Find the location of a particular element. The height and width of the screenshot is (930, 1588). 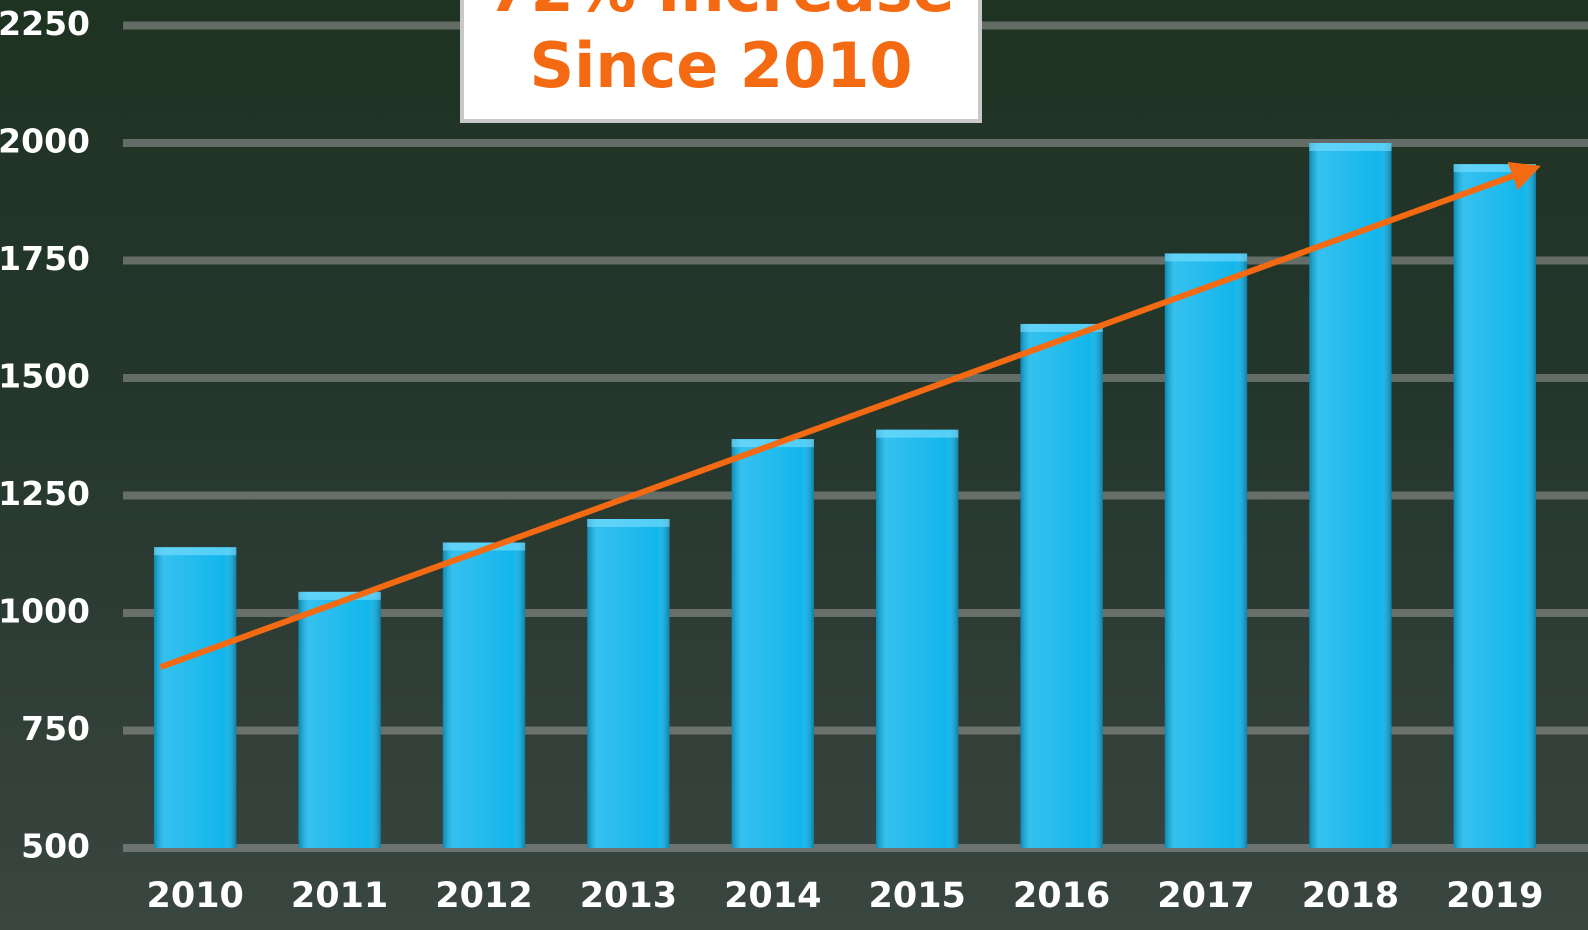

title-box: 72% Increase Since 2010 is located at coordinates (721, 61).